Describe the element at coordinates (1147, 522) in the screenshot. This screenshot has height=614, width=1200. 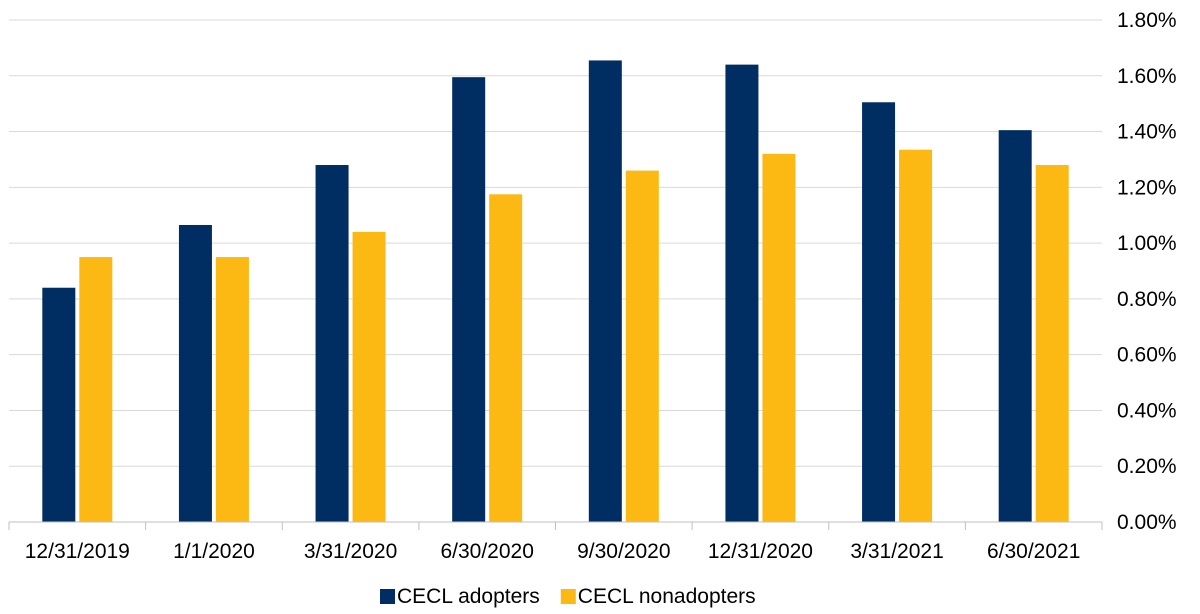
I see `y-tick-label: 0.00%` at that location.